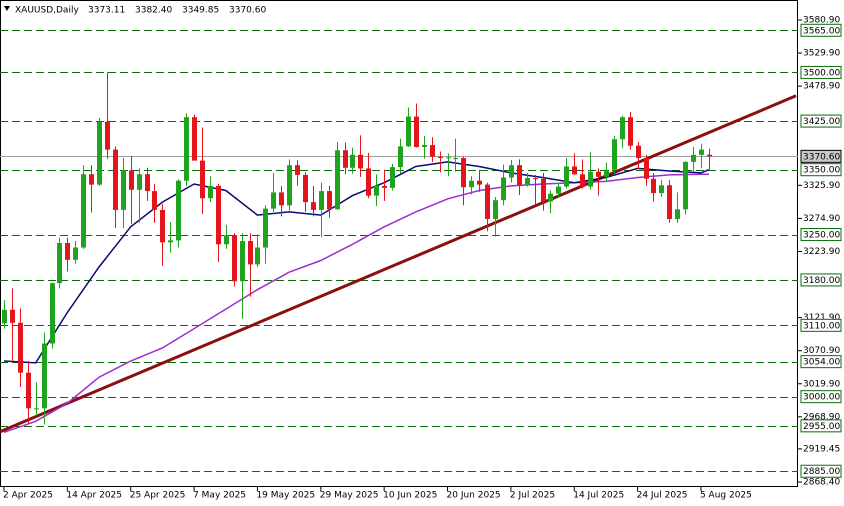 Image resolution: width=844 pixels, height=506 pixels. Describe the element at coordinates (821, 398) in the screenshot. I see `level-label: 3000.00` at that location.